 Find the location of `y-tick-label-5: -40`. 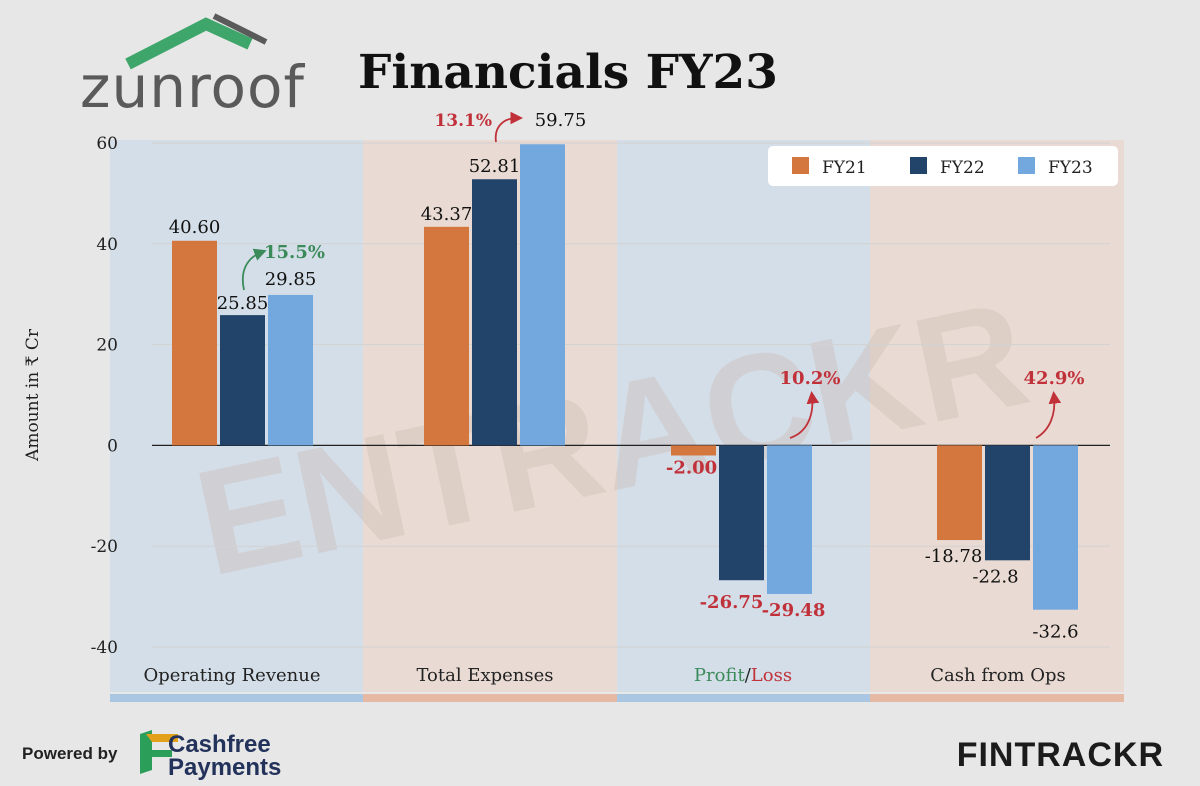

y-tick-label-5: -40 is located at coordinates (104, 648).